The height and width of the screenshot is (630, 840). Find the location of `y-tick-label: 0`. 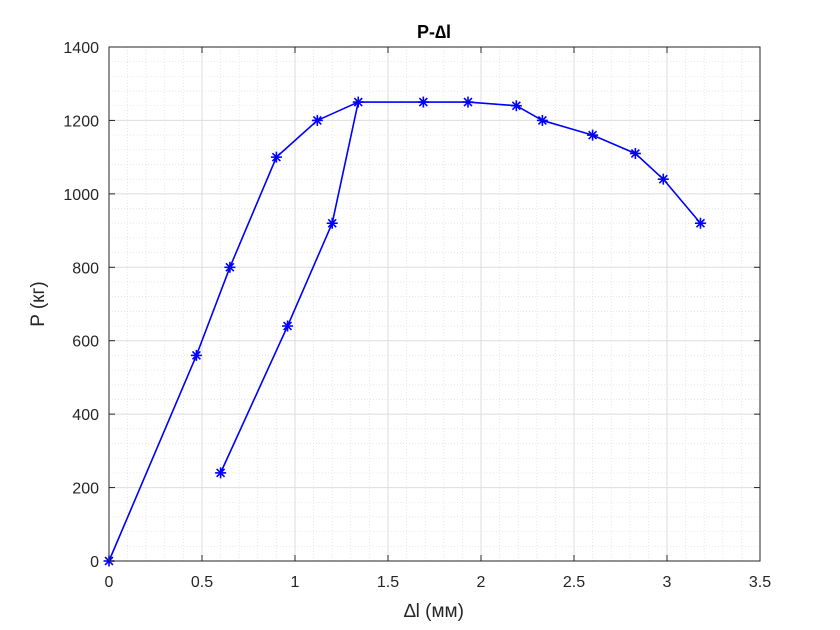

y-tick-label: 0 is located at coordinates (94, 562).